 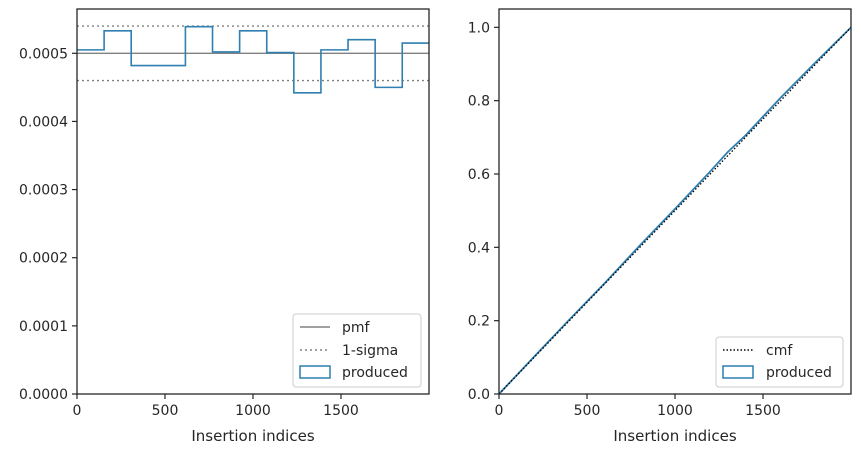 I want to click on y-tick-label: 1.0, so click(x=479, y=28).